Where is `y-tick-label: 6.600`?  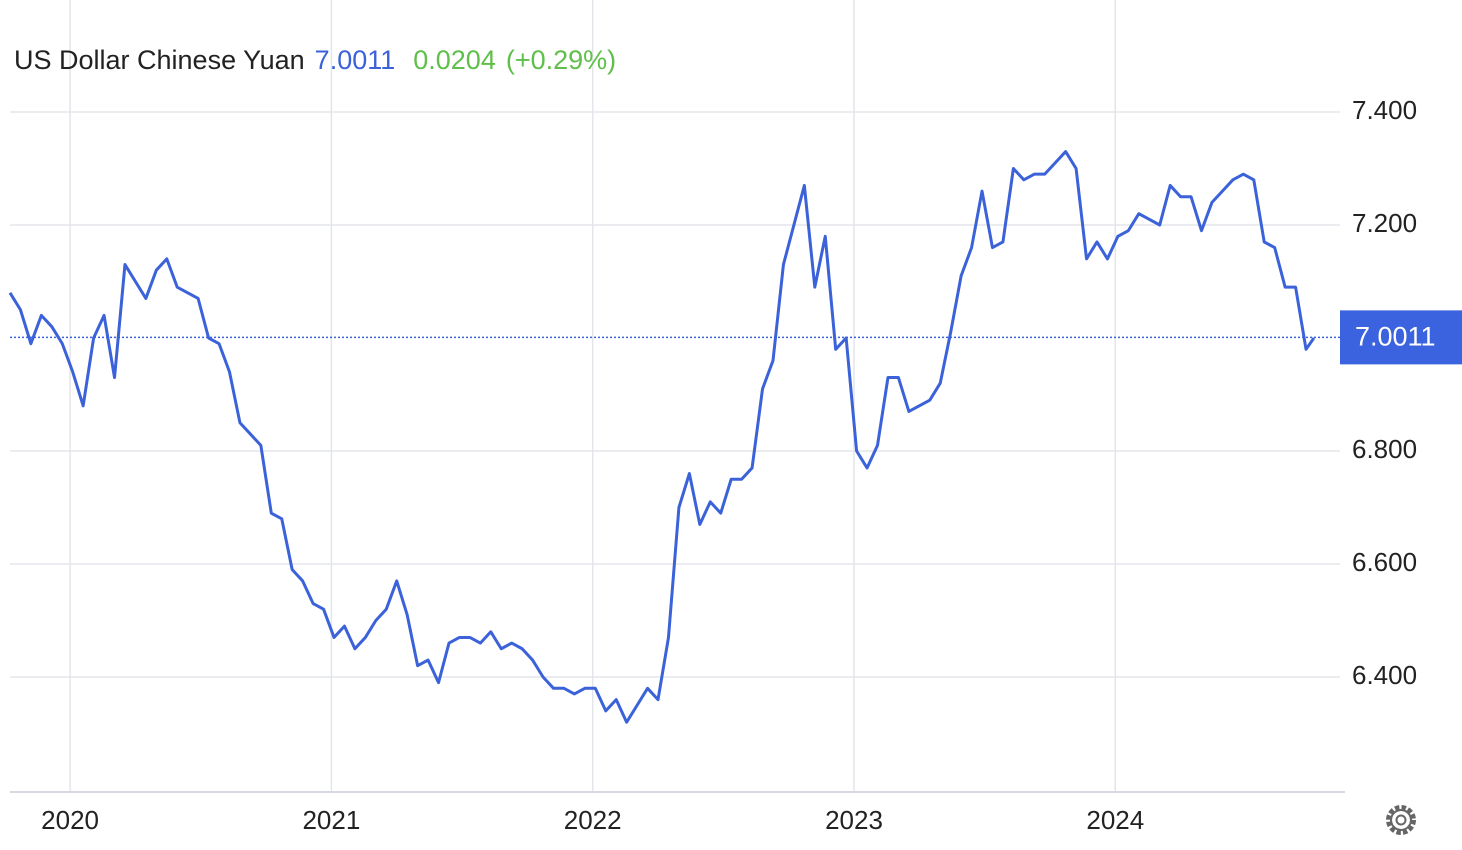 y-tick-label: 6.600 is located at coordinates (1384, 562).